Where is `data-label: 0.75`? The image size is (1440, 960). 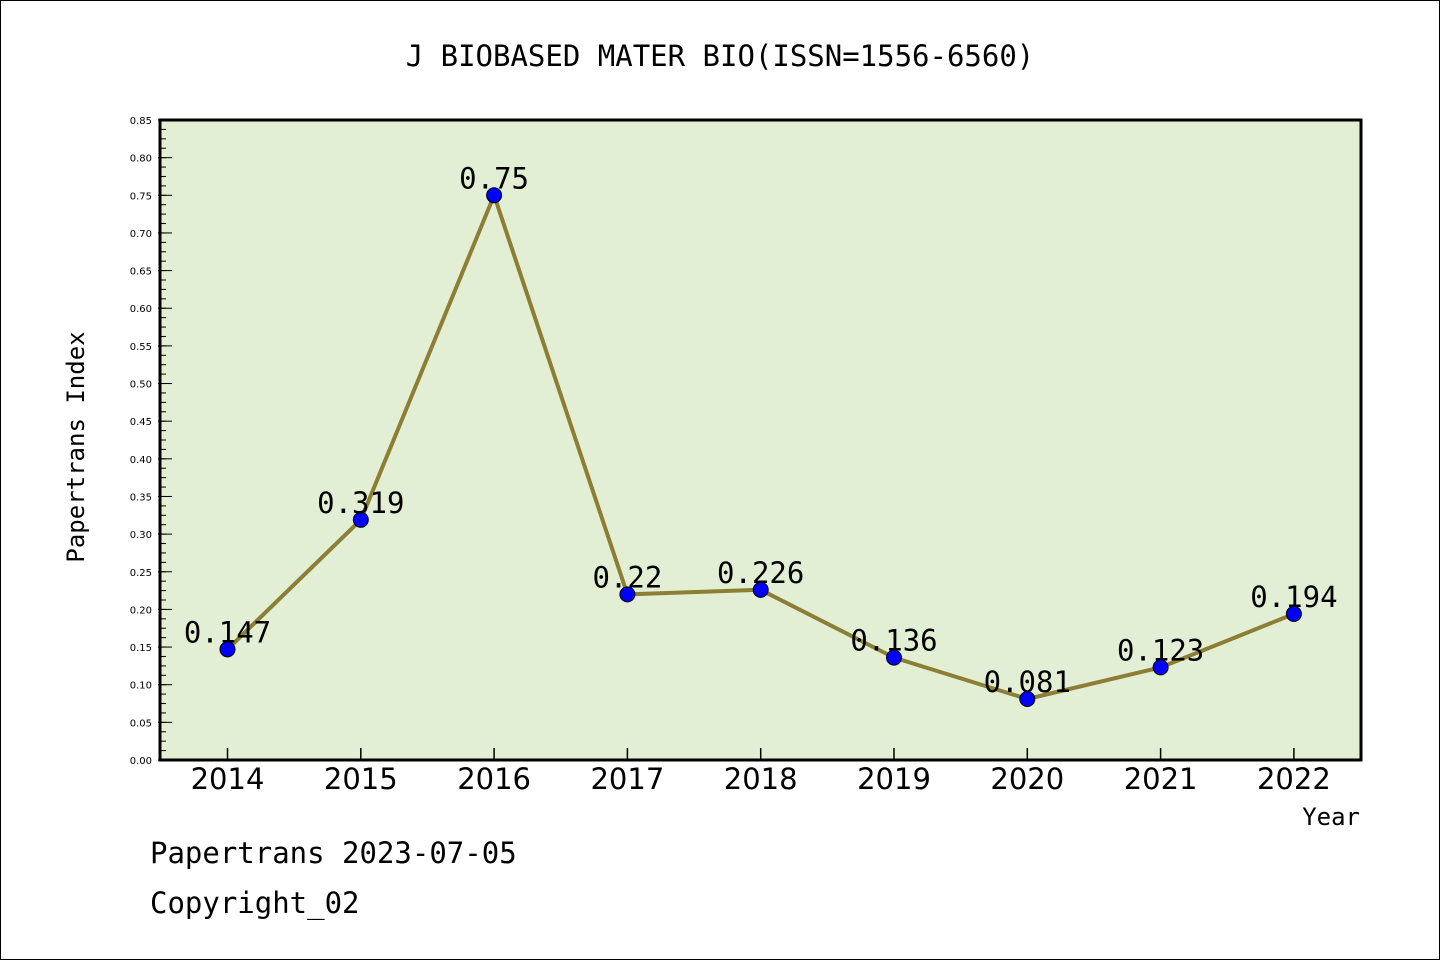
data-label: 0.75 is located at coordinates (494, 178).